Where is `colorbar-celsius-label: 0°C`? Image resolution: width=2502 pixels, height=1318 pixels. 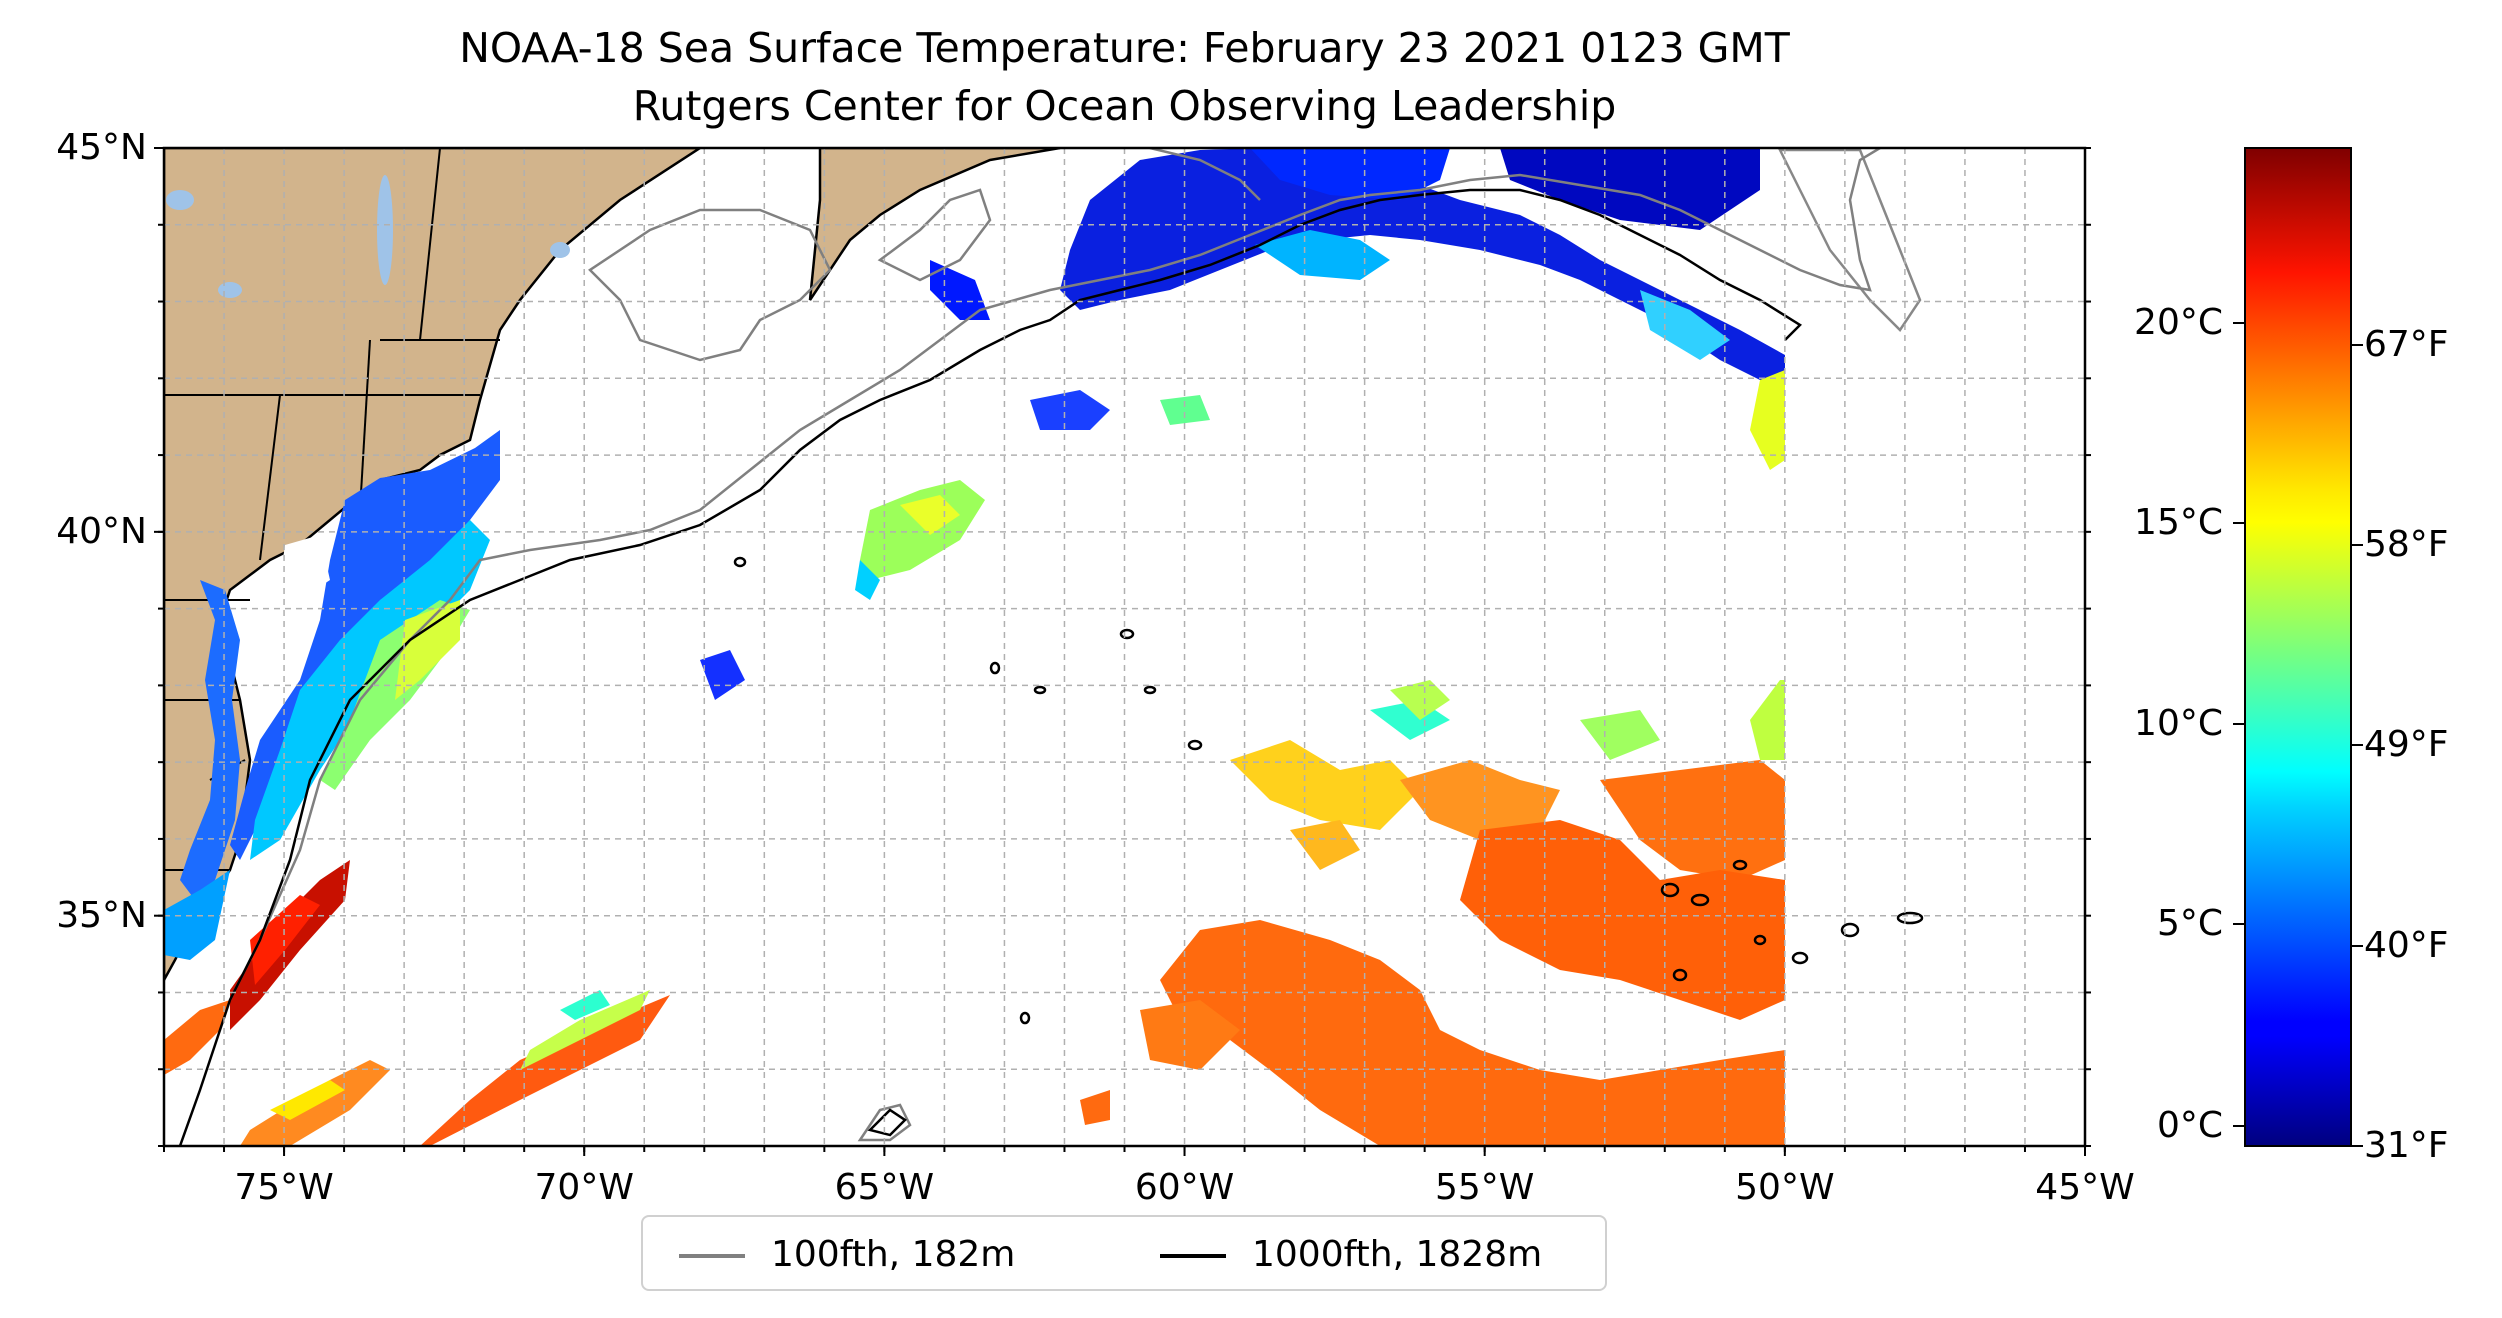 colorbar-celsius-label: 0°C is located at coordinates (2189, 1125).